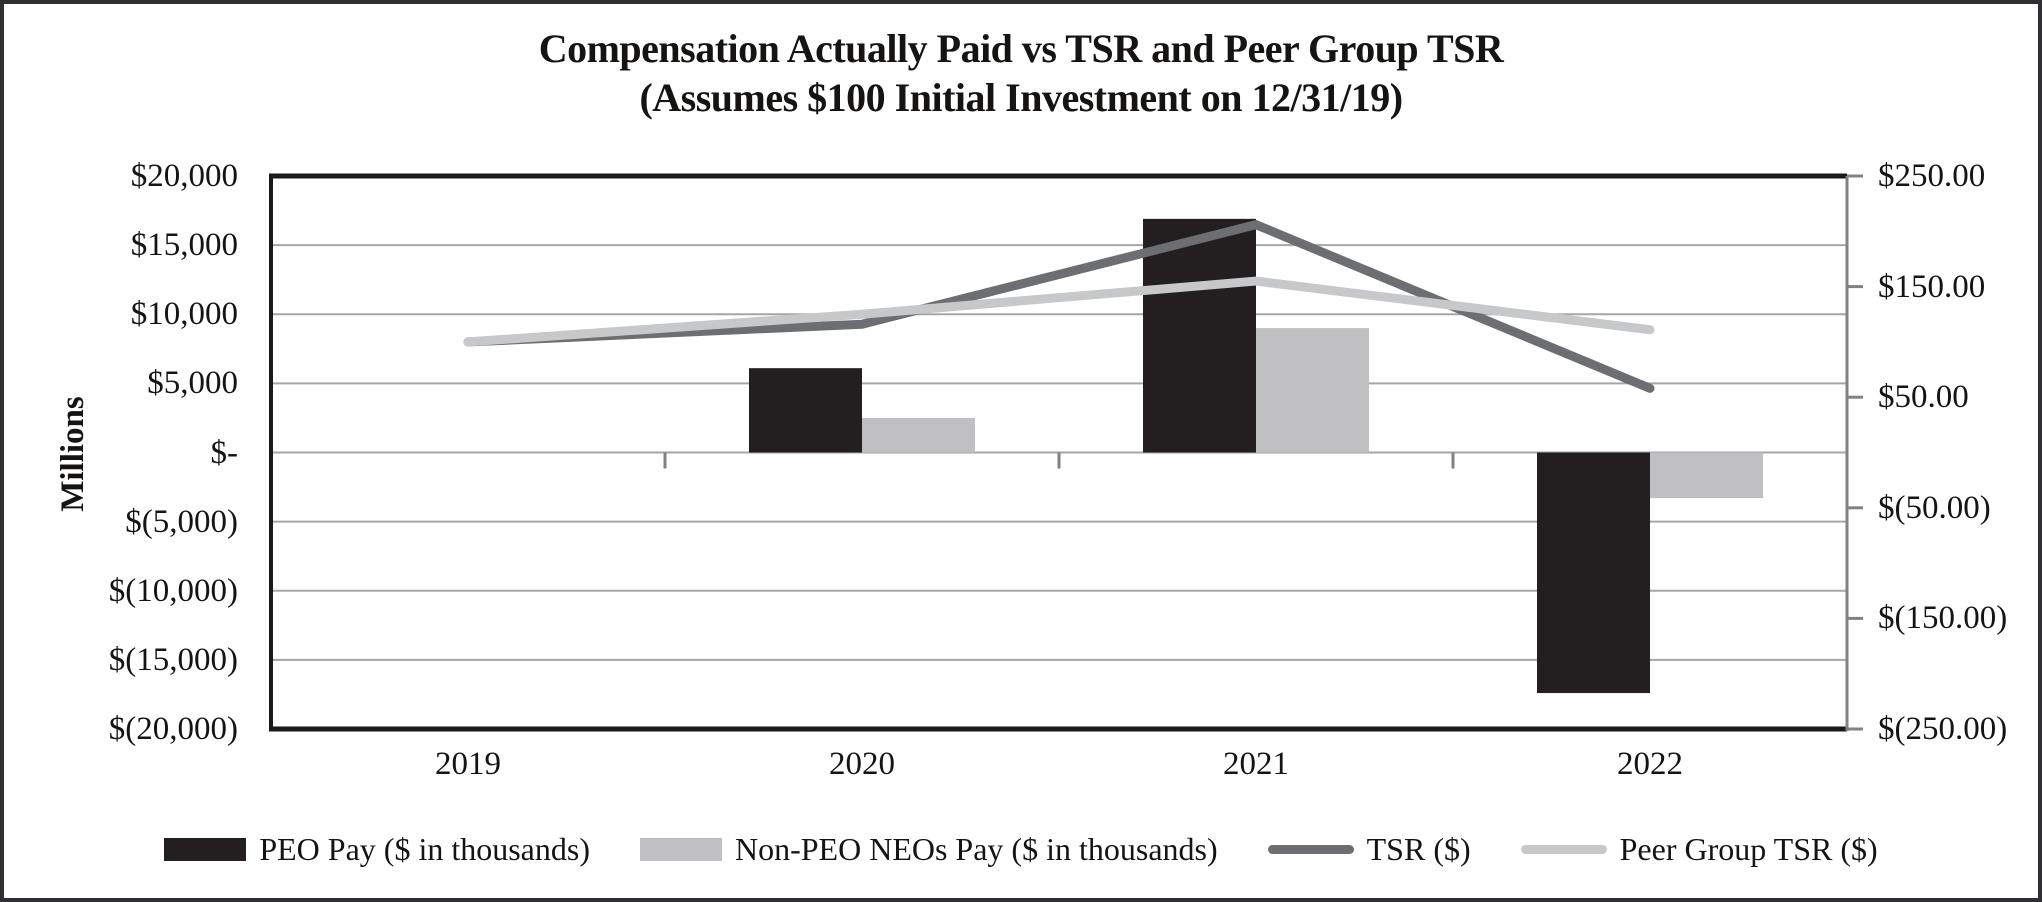 Image resolution: width=2042 pixels, height=902 pixels. Describe the element at coordinates (1748, 848) in the screenshot. I see `legend-label: Peer Group TSR ($)` at that location.